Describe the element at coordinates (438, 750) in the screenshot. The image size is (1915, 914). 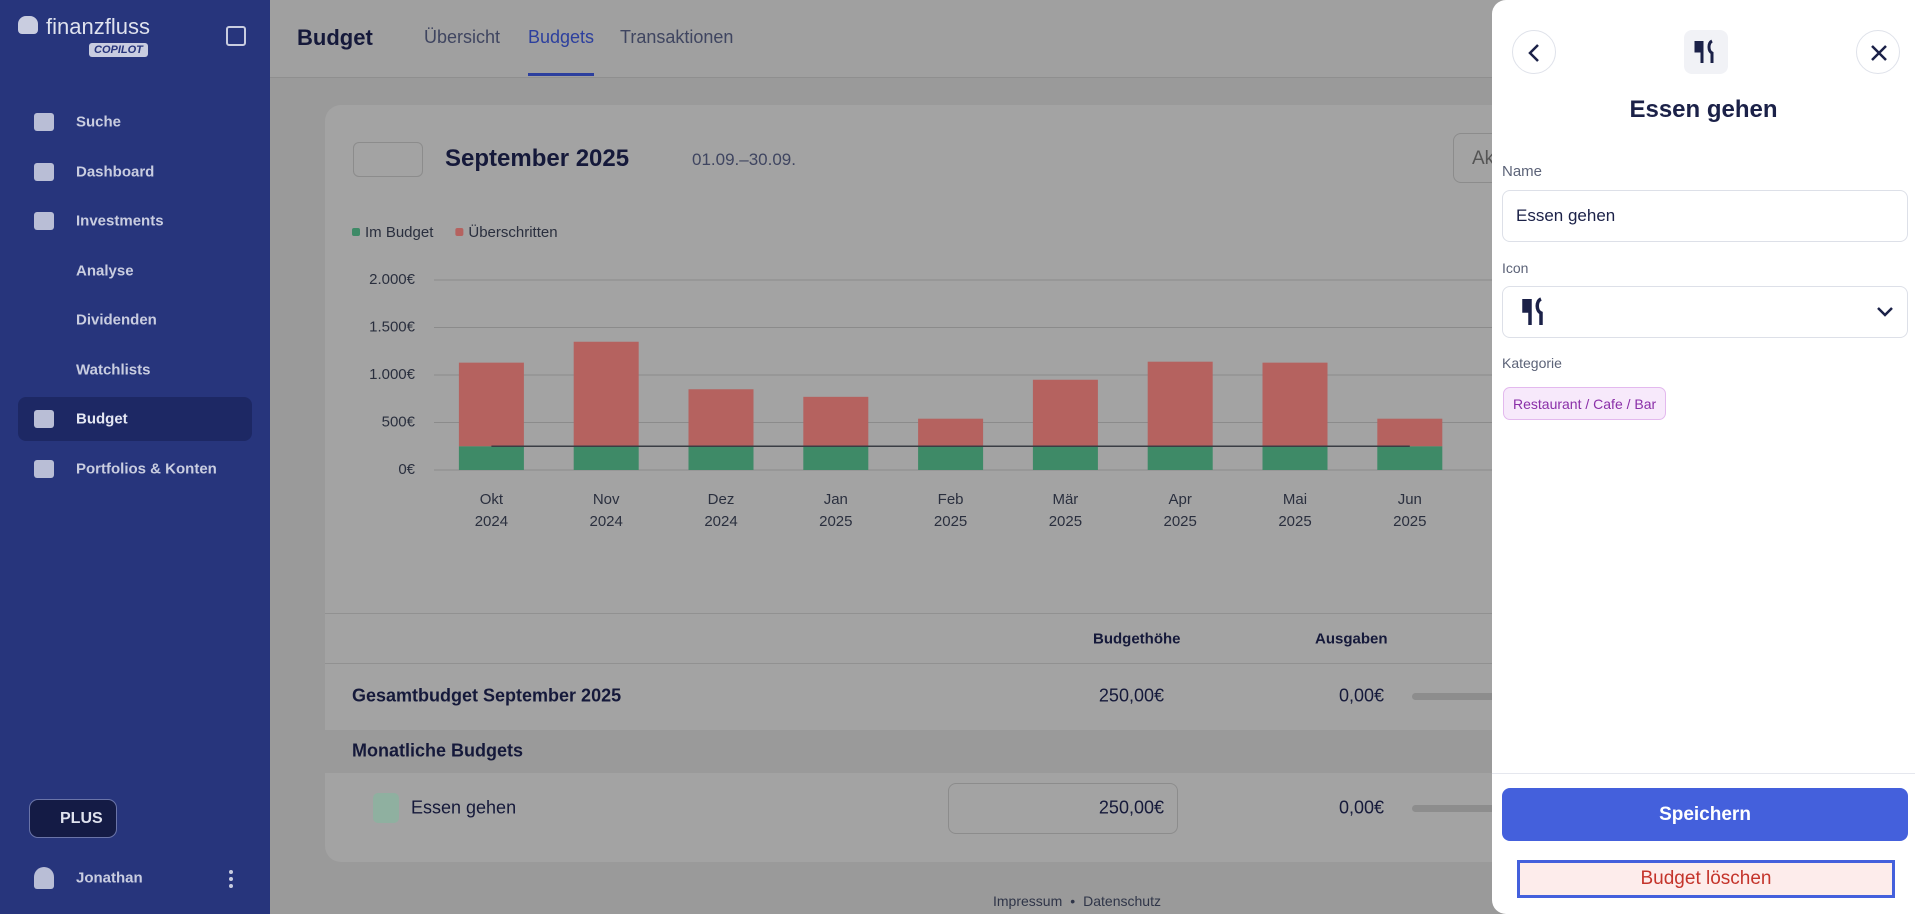
I see `section-label: Monatliche Budgets` at that location.